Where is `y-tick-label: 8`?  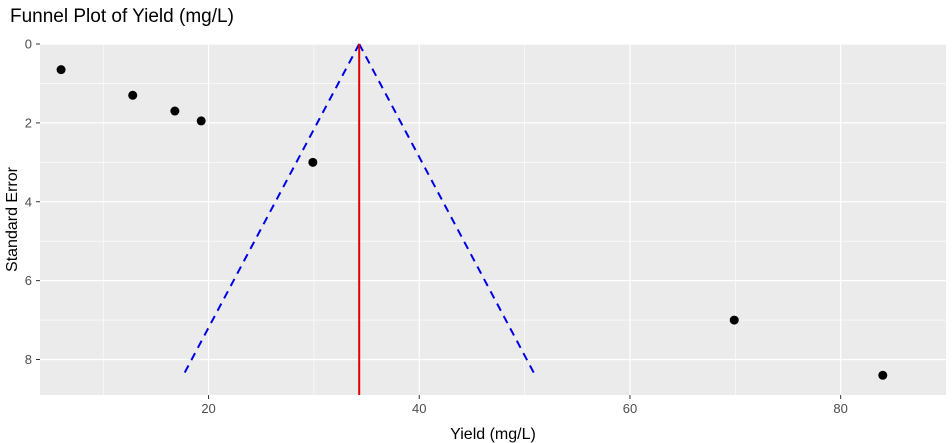 y-tick-label: 8 is located at coordinates (28, 359).